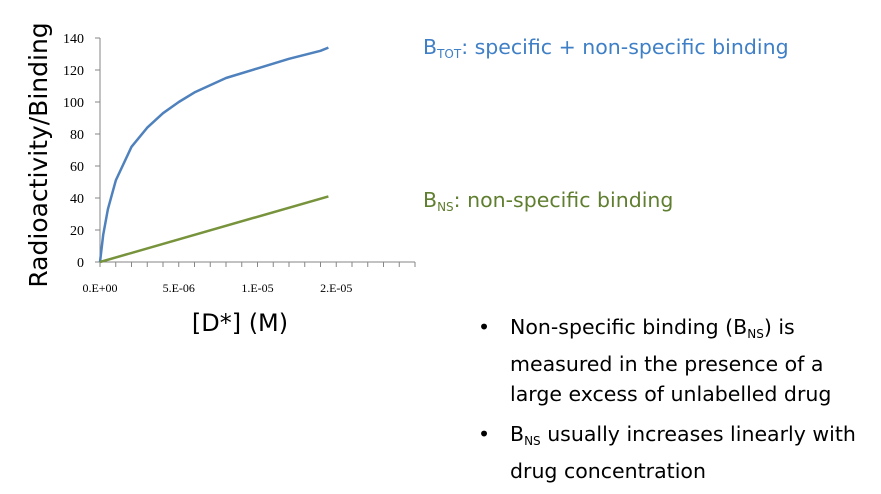  Describe the element at coordinates (99, 288) in the screenshot. I see `x-tick-label: 0.E+00` at that location.